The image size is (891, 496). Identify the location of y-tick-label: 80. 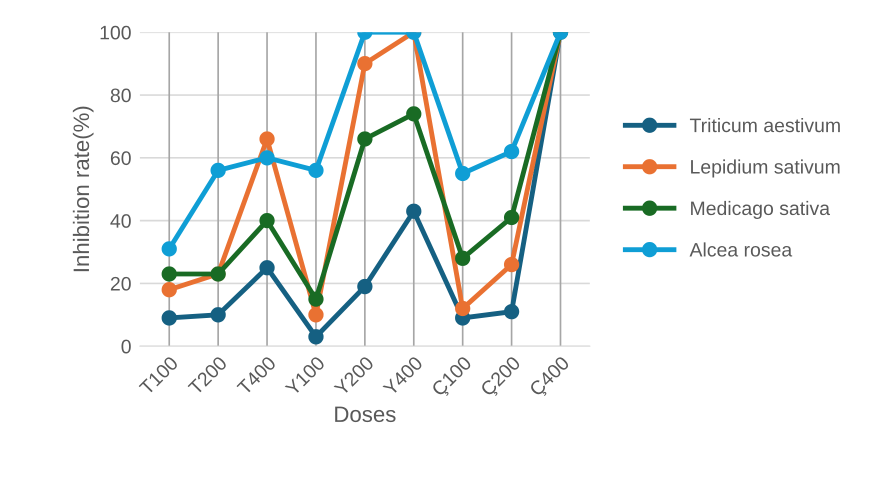
(120, 95).